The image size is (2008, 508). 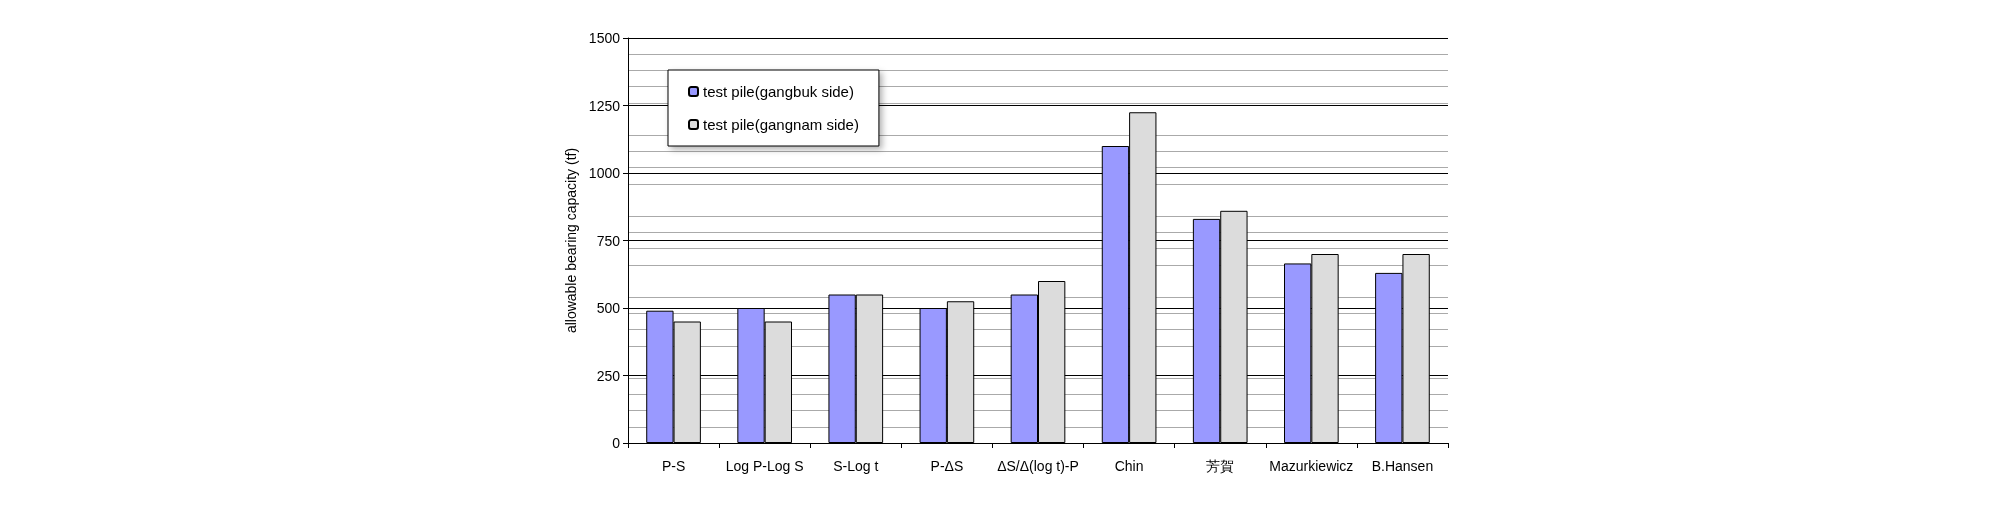 I want to click on x-tick-label: P-S, so click(x=673, y=466).